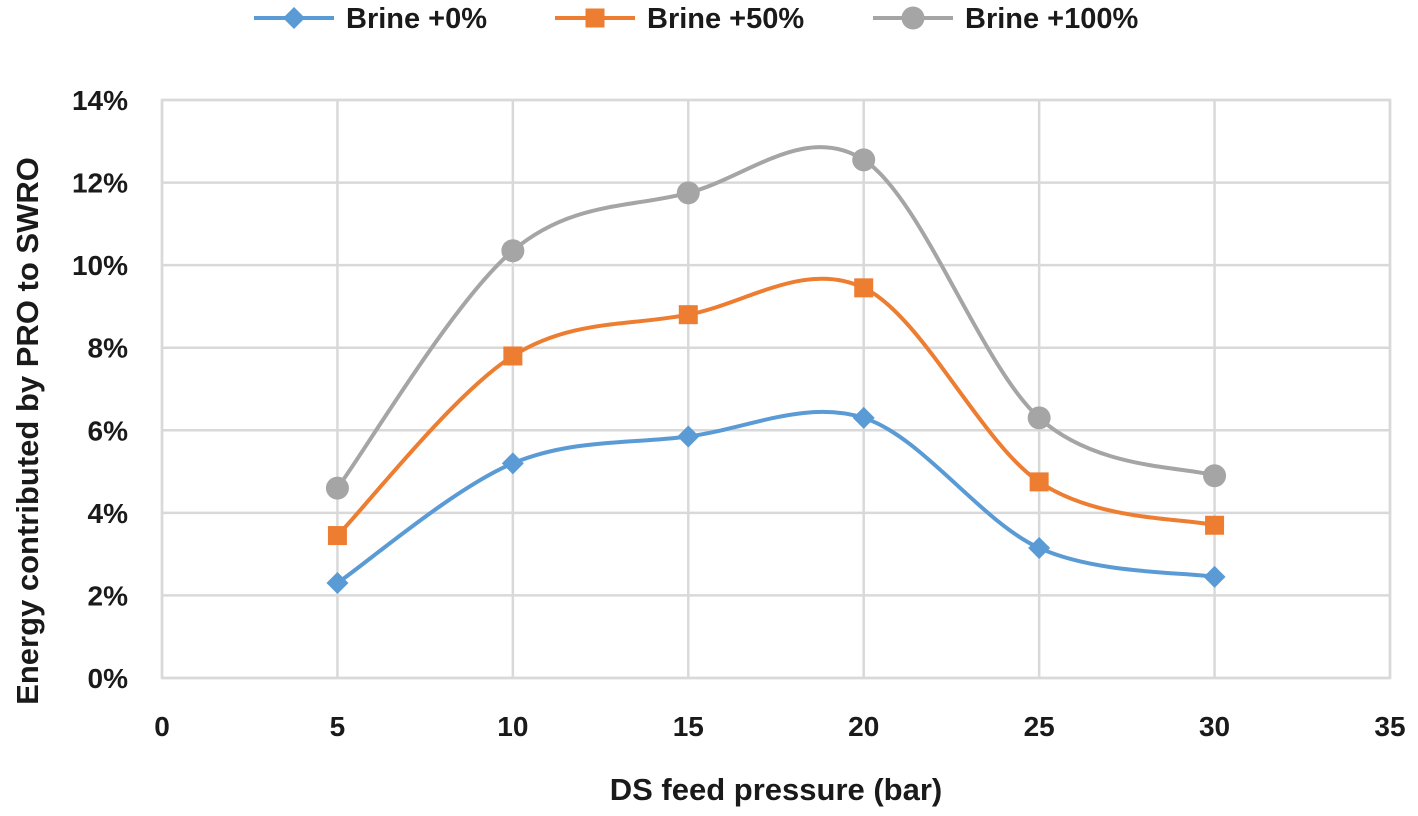 This screenshot has width=1418, height=816. I want to click on y-tick-label: 14%, so click(100, 100).